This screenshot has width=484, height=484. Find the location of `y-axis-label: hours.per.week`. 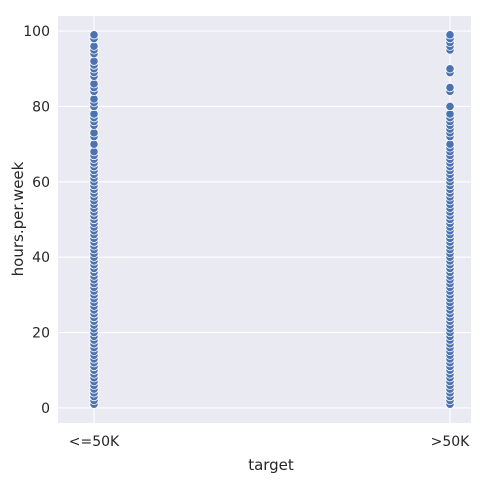

y-axis-label: hours.per.week is located at coordinates (18, 218).